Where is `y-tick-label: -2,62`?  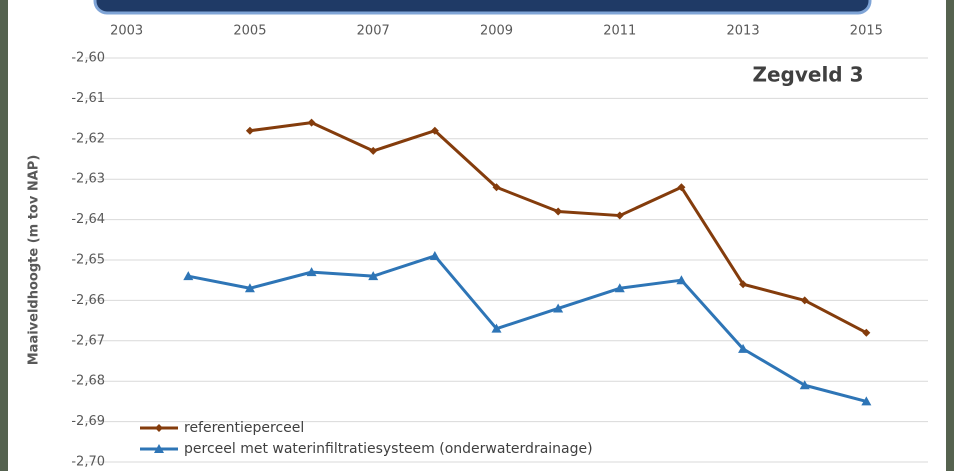
y-tick-label: -2,62 is located at coordinates (88, 138).